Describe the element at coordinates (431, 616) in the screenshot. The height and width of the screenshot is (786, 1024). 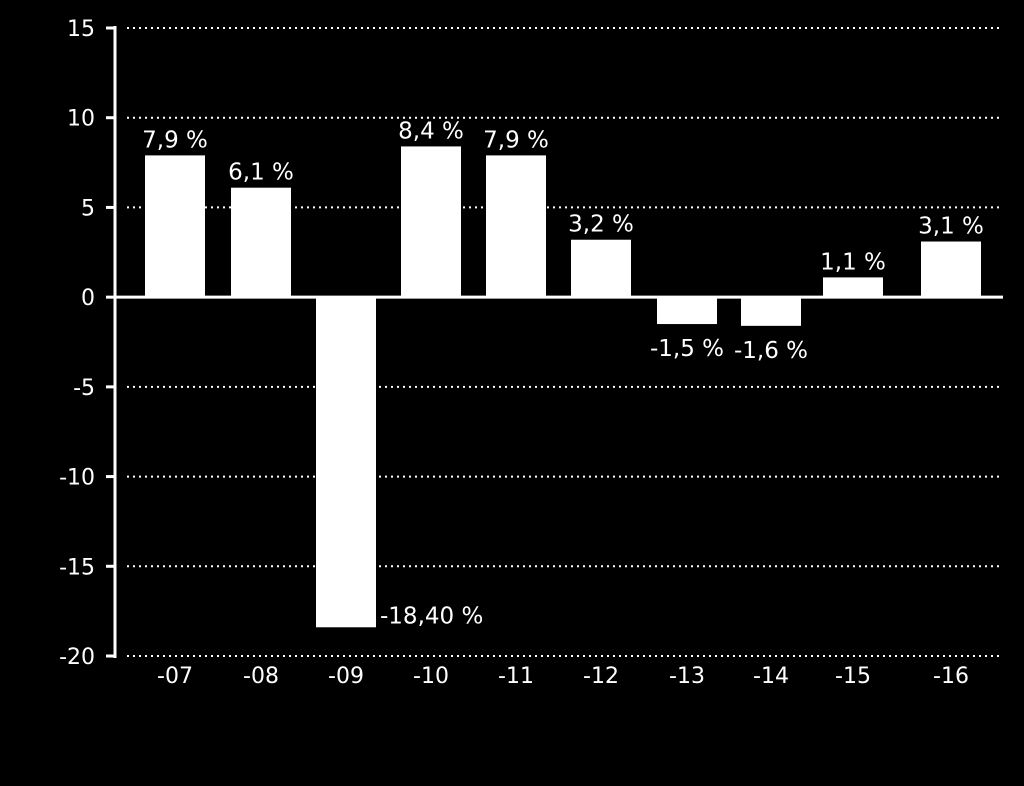
I see `data-label: -18,40 %` at that location.